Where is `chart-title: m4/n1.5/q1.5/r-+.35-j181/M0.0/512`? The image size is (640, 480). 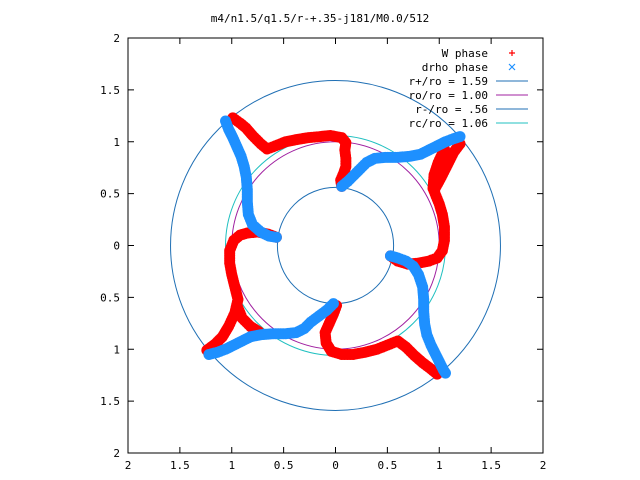
chart-title: m4/n1.5/q1.5/r-+.35-j181/M0.0/512 is located at coordinates (320, 18).